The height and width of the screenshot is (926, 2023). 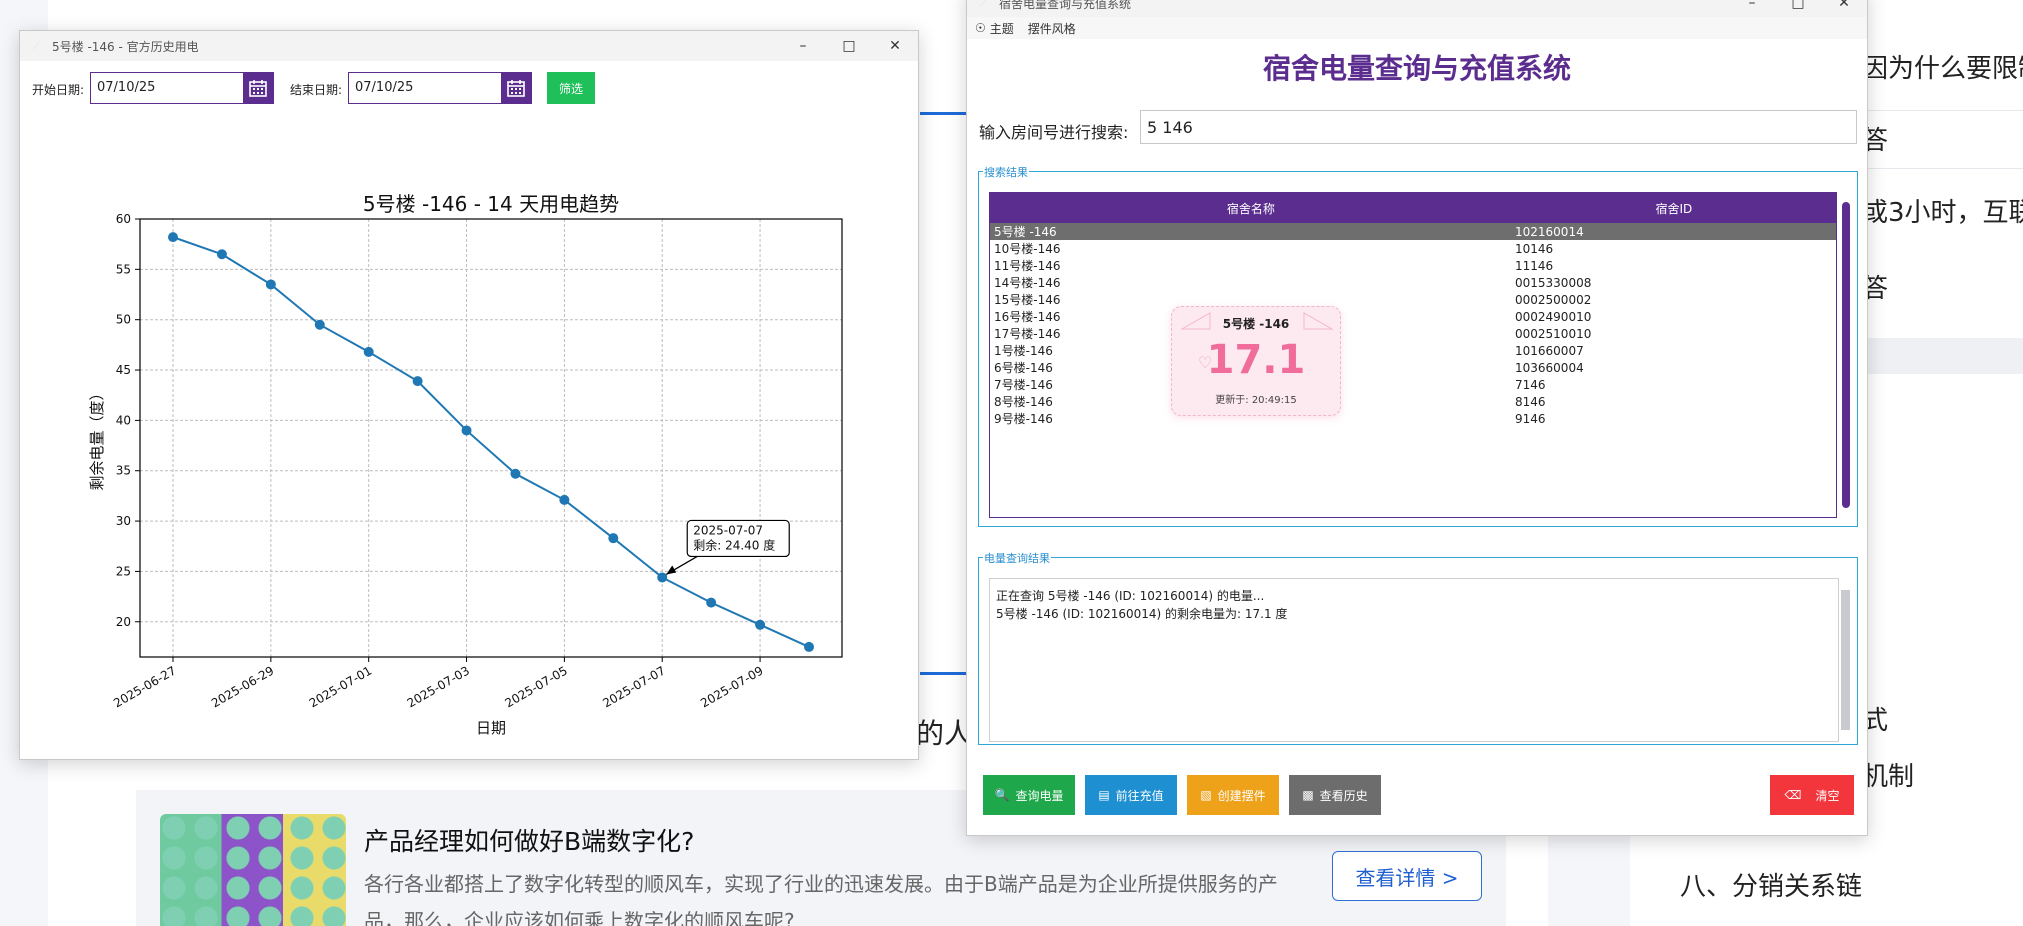 What do you see at coordinates (1001, 28) in the screenshot?
I see `menu-theme: 主题` at bounding box center [1001, 28].